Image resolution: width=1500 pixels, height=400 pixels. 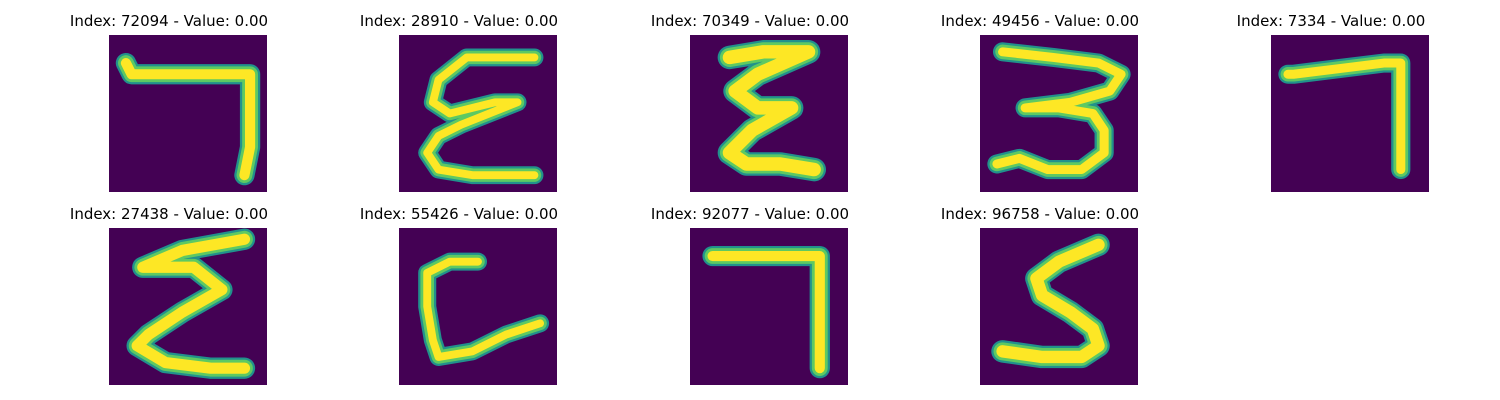 What do you see at coordinates (169, 214) in the screenshot?
I see `panel-title: Index: 27438 - Value: 0.00` at bounding box center [169, 214].